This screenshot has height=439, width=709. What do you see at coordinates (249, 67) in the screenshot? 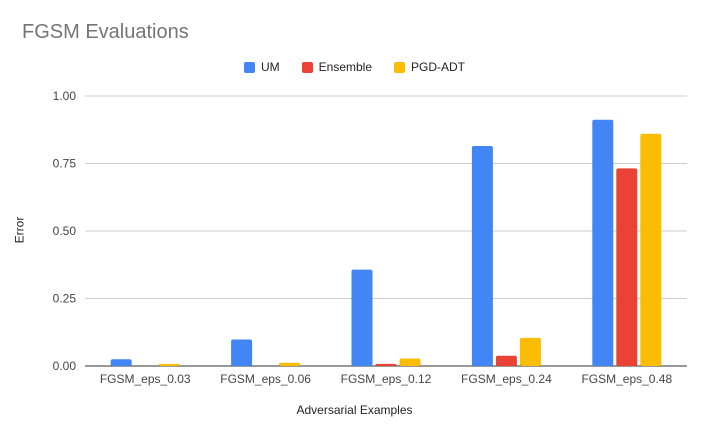
I see `legend-swatch-um` at bounding box center [249, 67].